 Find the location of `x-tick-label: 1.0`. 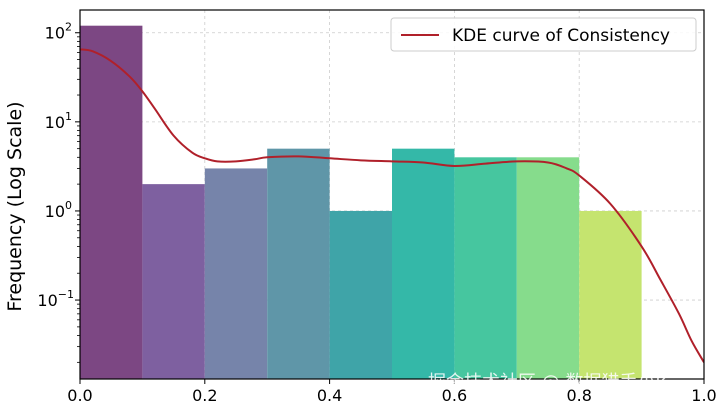

x-tick-label: 1.0 is located at coordinates (703, 395).